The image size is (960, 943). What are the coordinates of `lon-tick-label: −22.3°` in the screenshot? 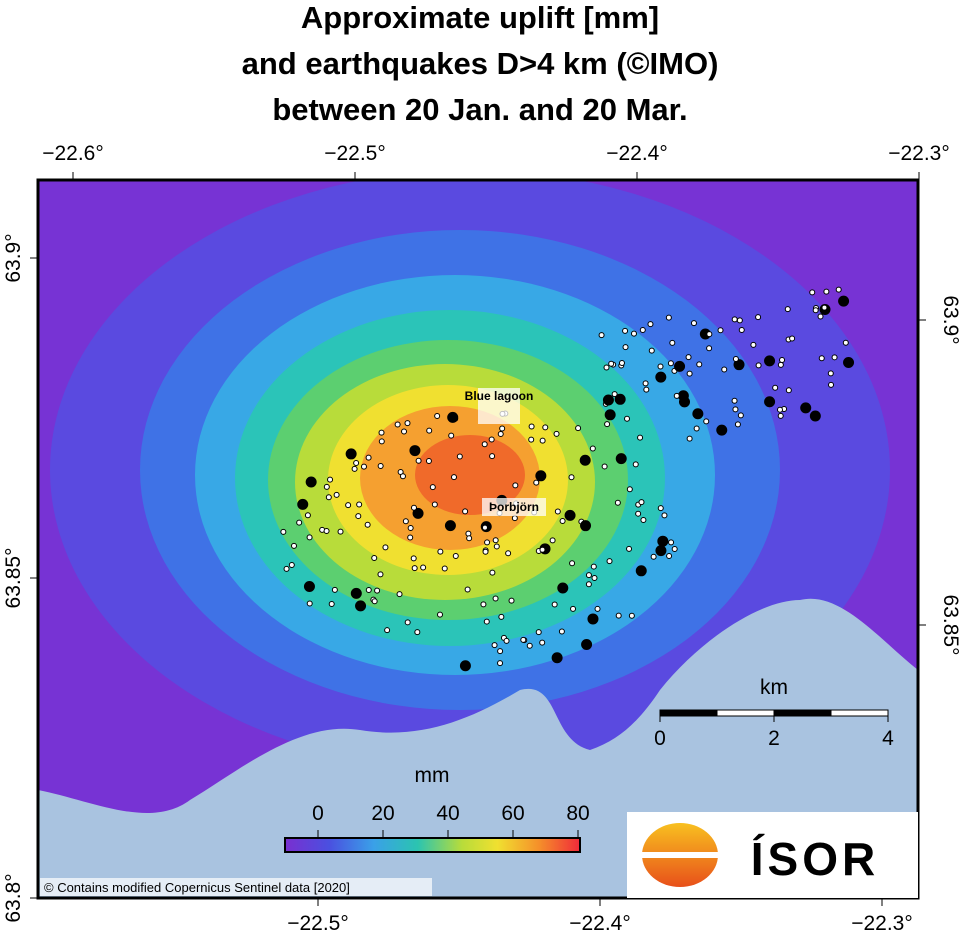 It's located at (882, 923).